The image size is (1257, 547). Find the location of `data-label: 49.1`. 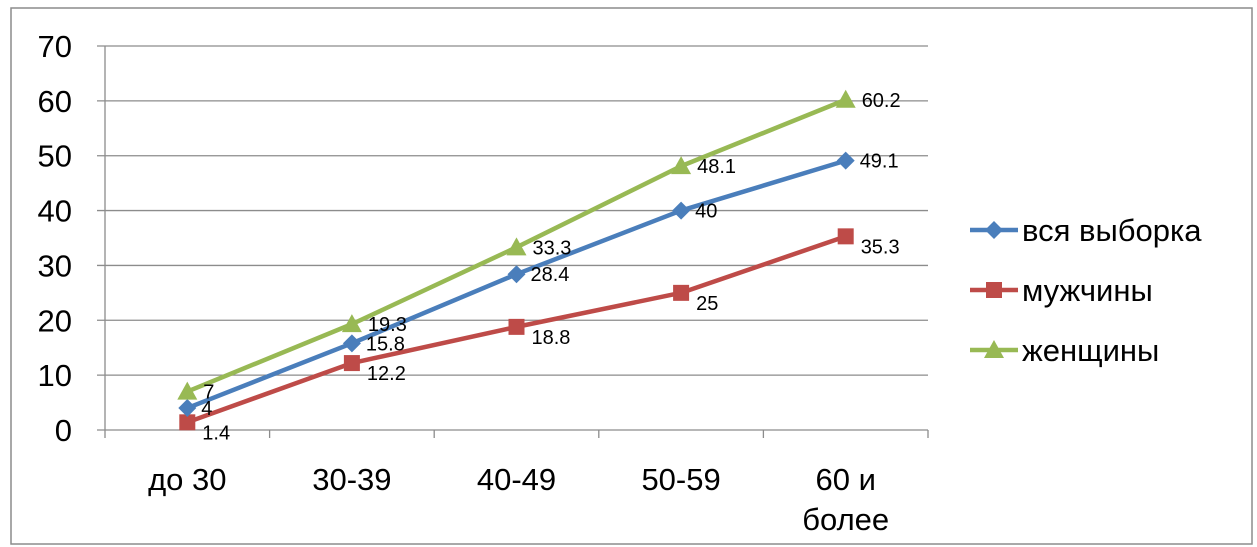

data-label: 49.1 is located at coordinates (879, 162).